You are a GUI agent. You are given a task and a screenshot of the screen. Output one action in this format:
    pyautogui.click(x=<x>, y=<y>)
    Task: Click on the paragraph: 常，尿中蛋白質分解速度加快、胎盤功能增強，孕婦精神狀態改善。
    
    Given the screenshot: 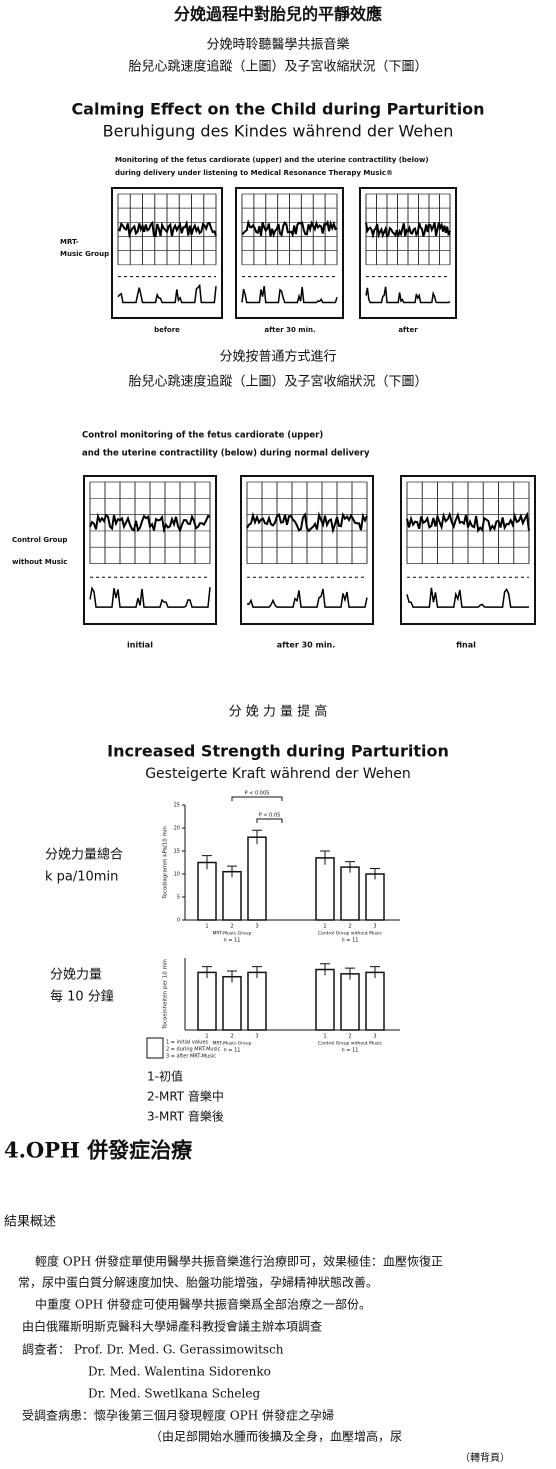 What is the action you would take?
    pyautogui.click(x=198, y=1282)
    